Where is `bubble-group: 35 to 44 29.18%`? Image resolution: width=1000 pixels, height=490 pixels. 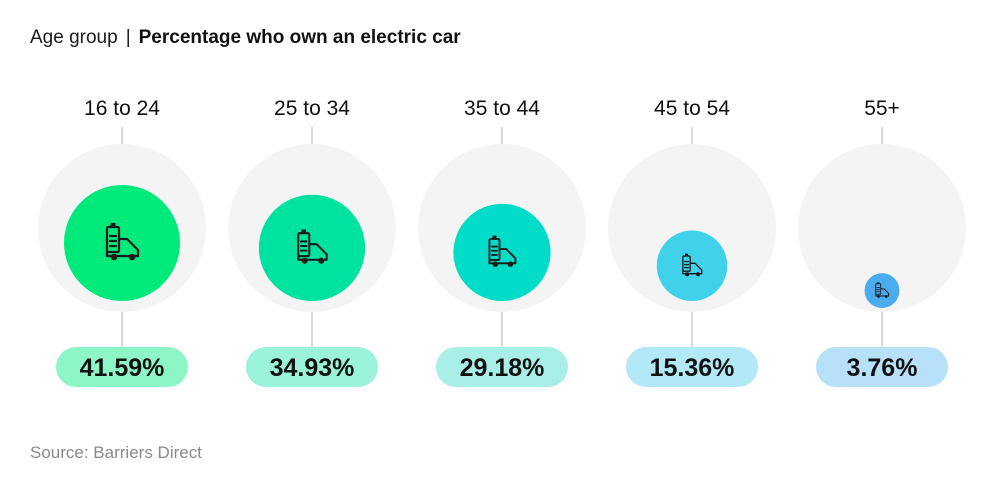 bubble-group: 35 to 44 29.18% is located at coordinates (502, 242).